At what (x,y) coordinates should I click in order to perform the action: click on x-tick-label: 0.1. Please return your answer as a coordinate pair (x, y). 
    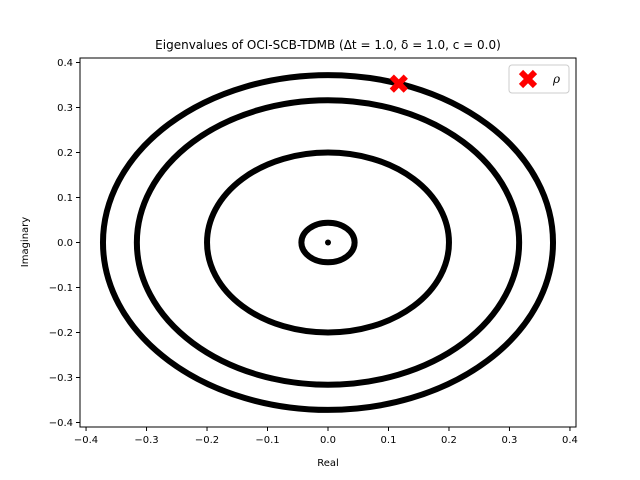
    Looking at the image, I should click on (389, 440).